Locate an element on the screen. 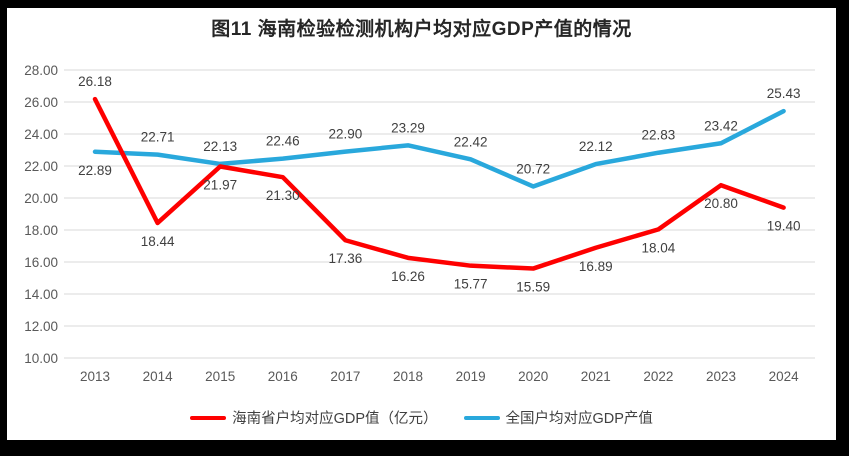 Image resolution: width=849 pixels, height=456 pixels. svg-text: 19.40 is located at coordinates (784, 226).